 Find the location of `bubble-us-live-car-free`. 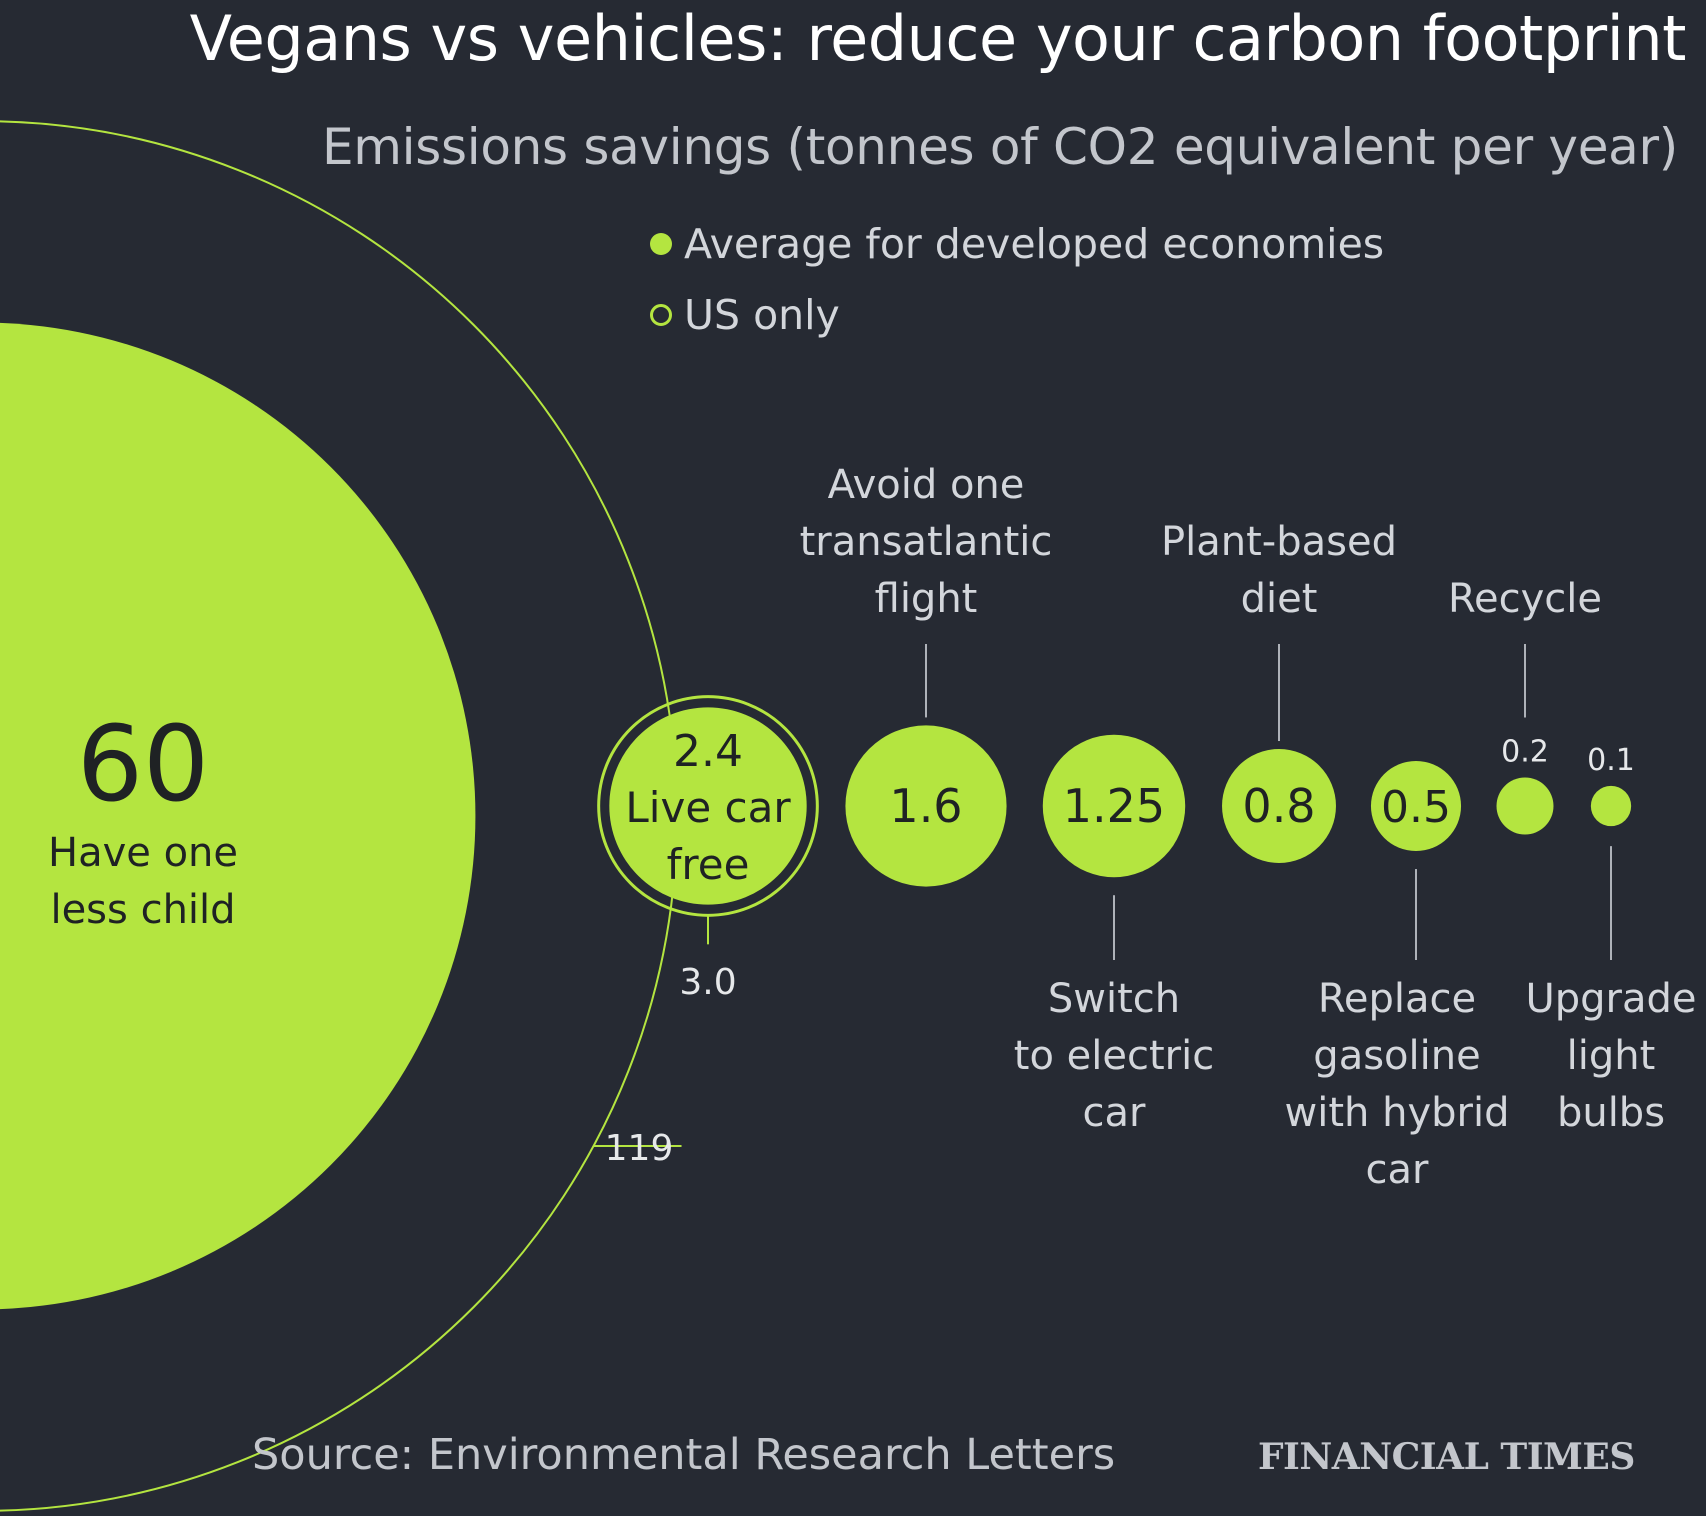

bubble-us-live-car-free is located at coordinates (708, 806).